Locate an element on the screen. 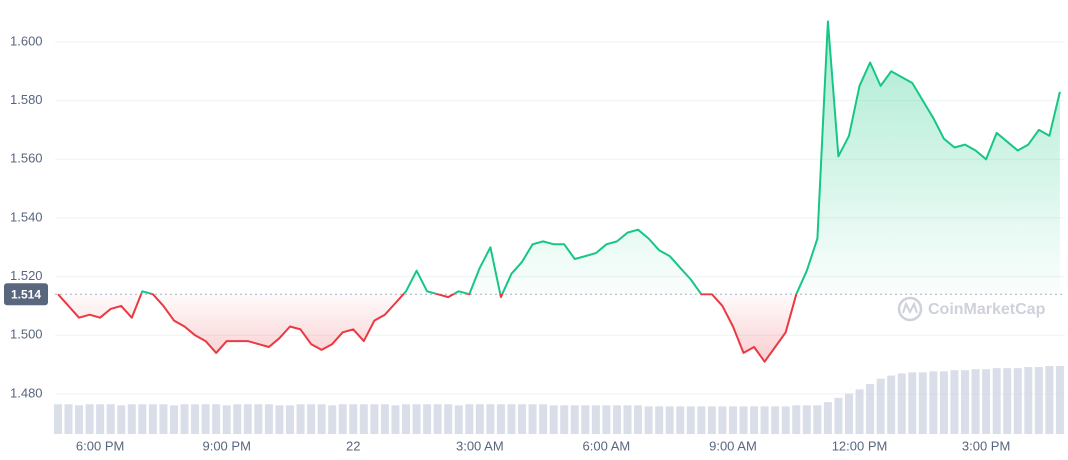 Image resolution: width=1068 pixels, height=460 pixels. y-tick-label: 1.560 is located at coordinates (26, 158).